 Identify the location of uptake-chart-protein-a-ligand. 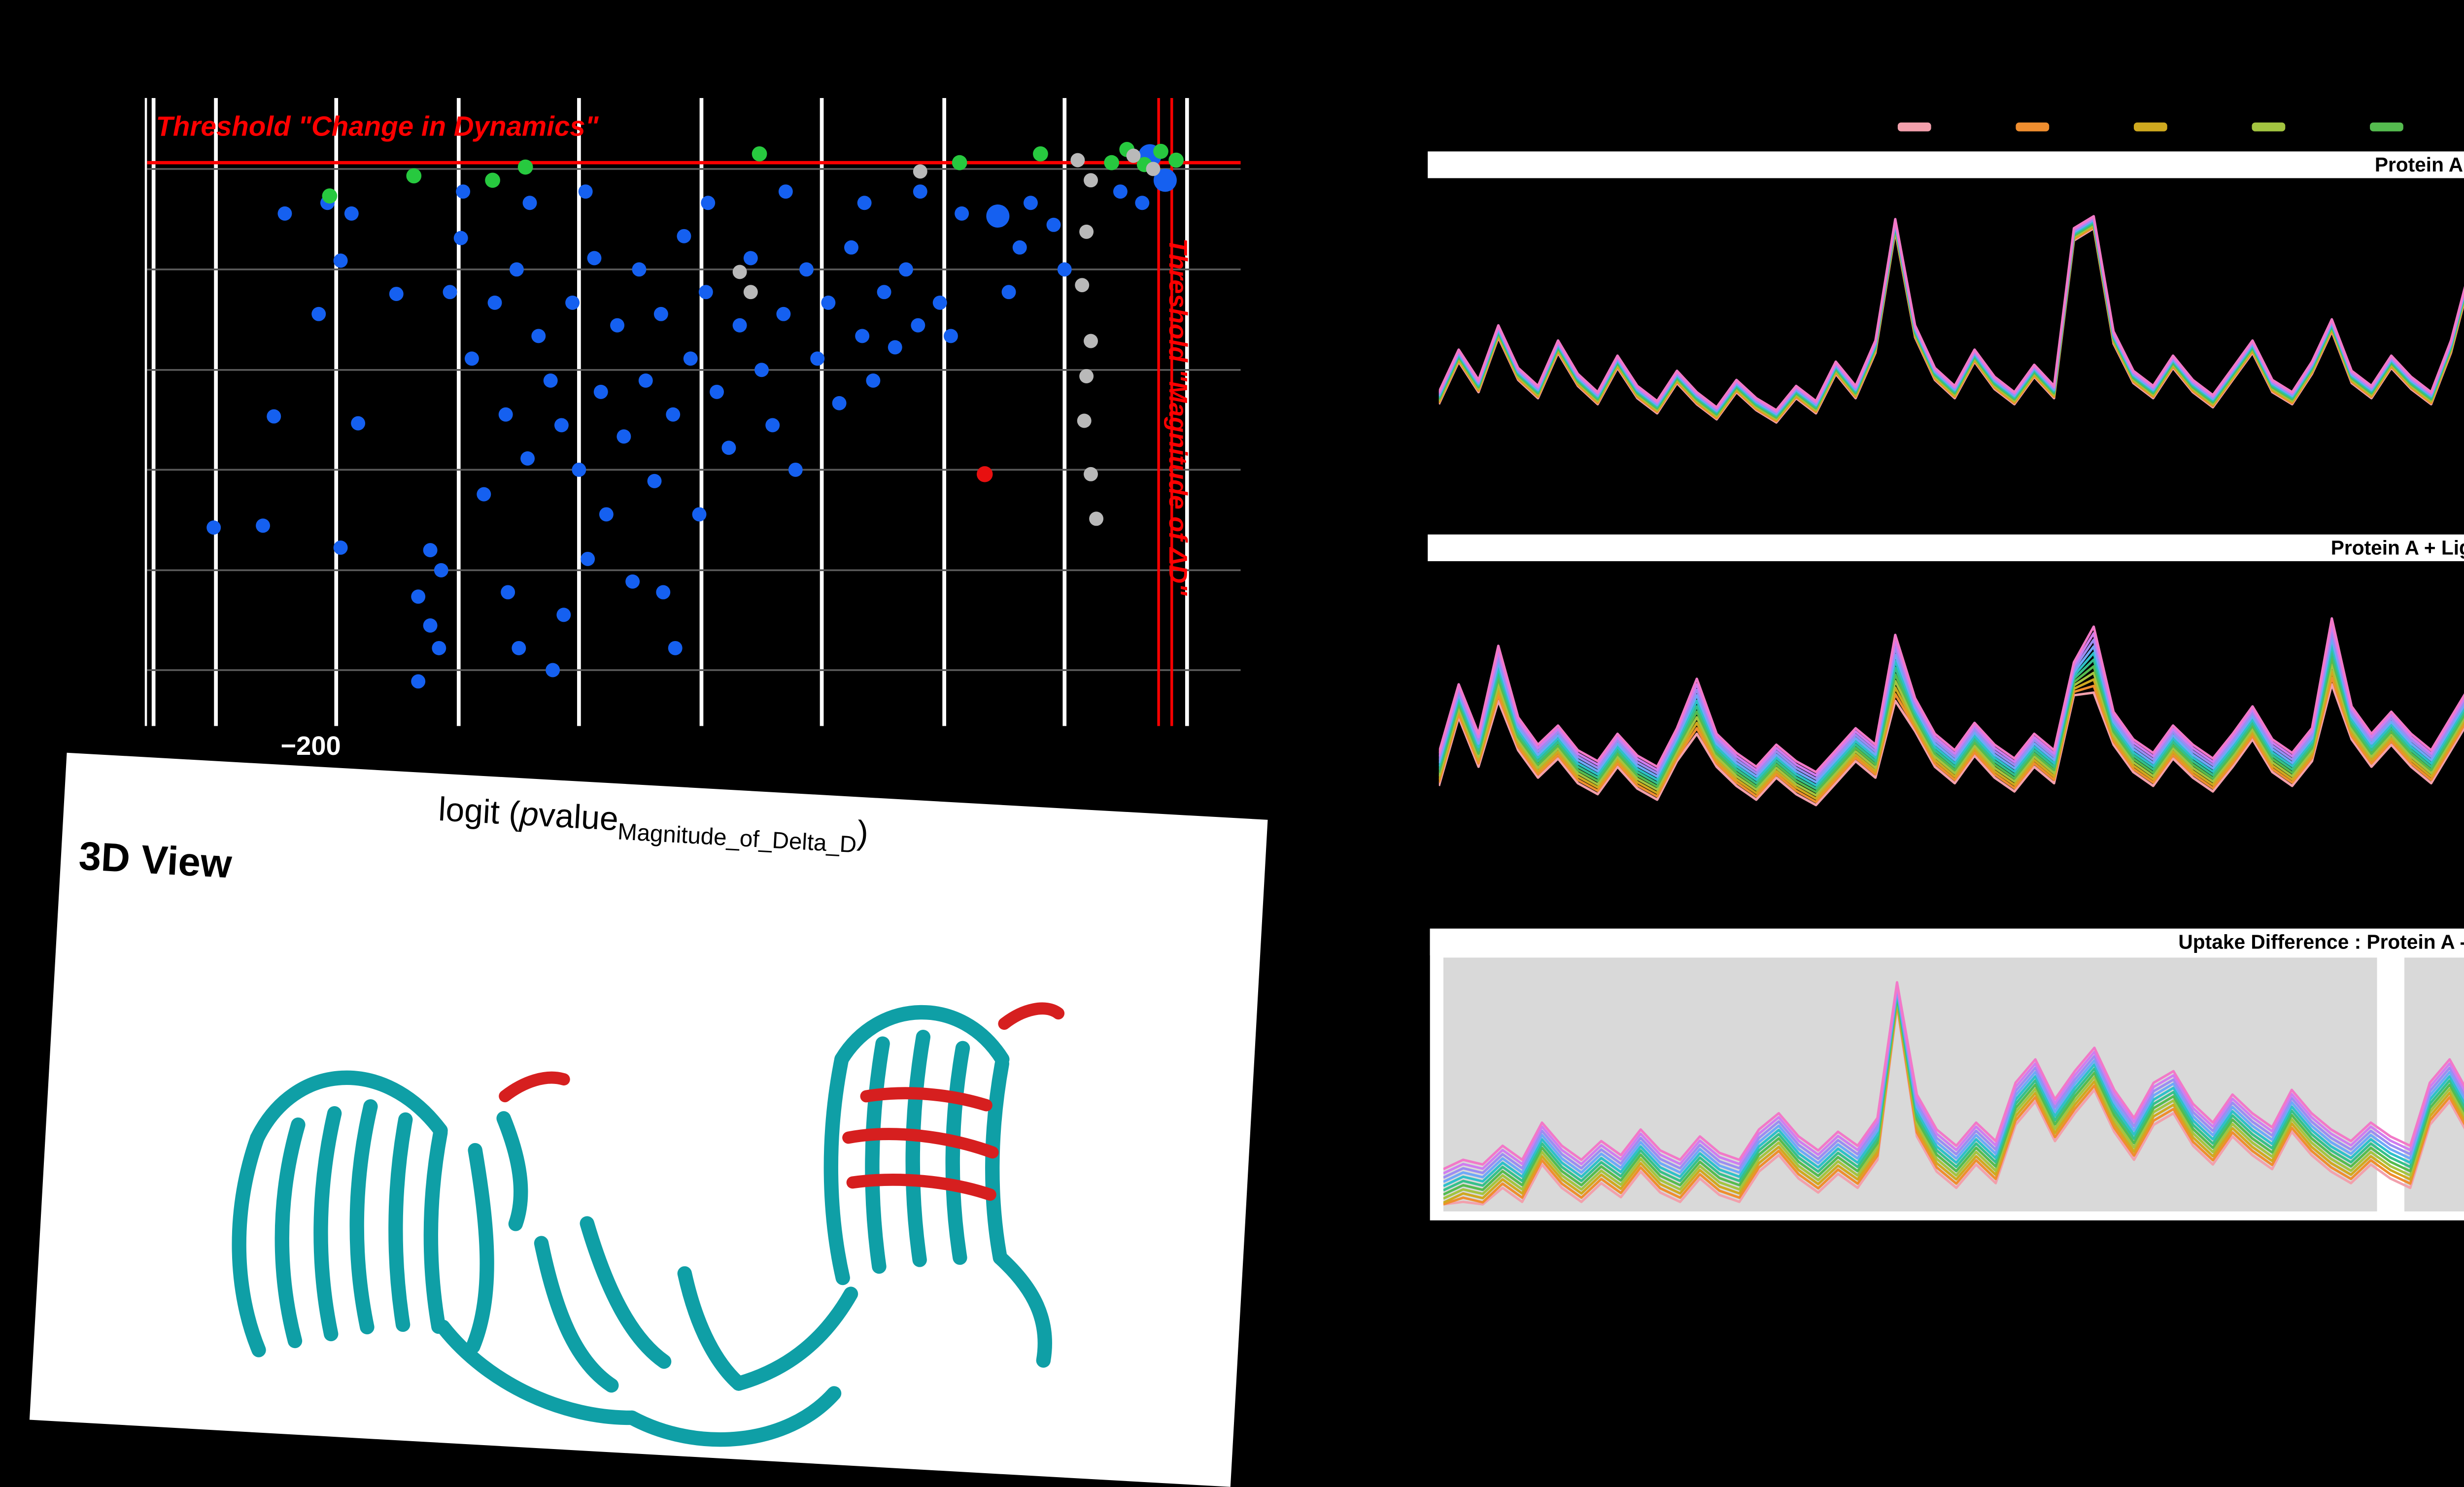
(1951, 719).